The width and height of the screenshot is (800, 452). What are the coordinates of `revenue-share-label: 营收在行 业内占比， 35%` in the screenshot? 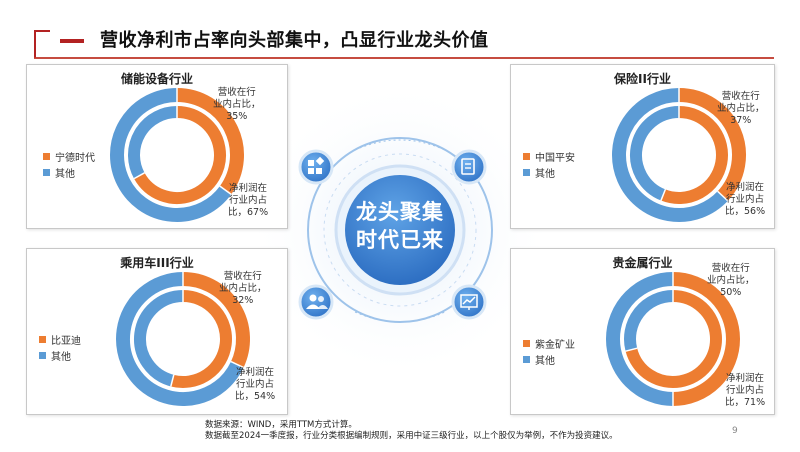 It's located at (237, 104).